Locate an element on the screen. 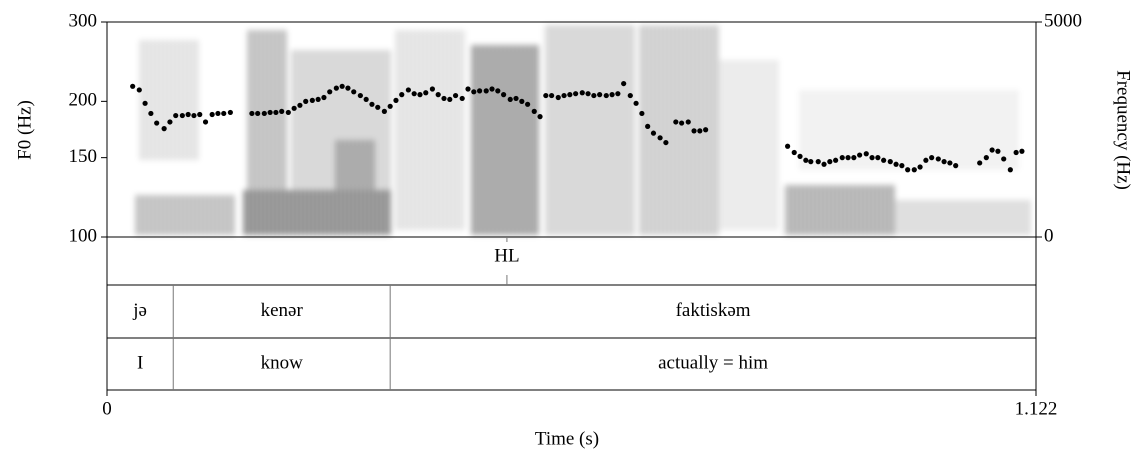 This screenshot has height=457, width=1141. x-tick-label: 1.122 is located at coordinates (1036, 408).